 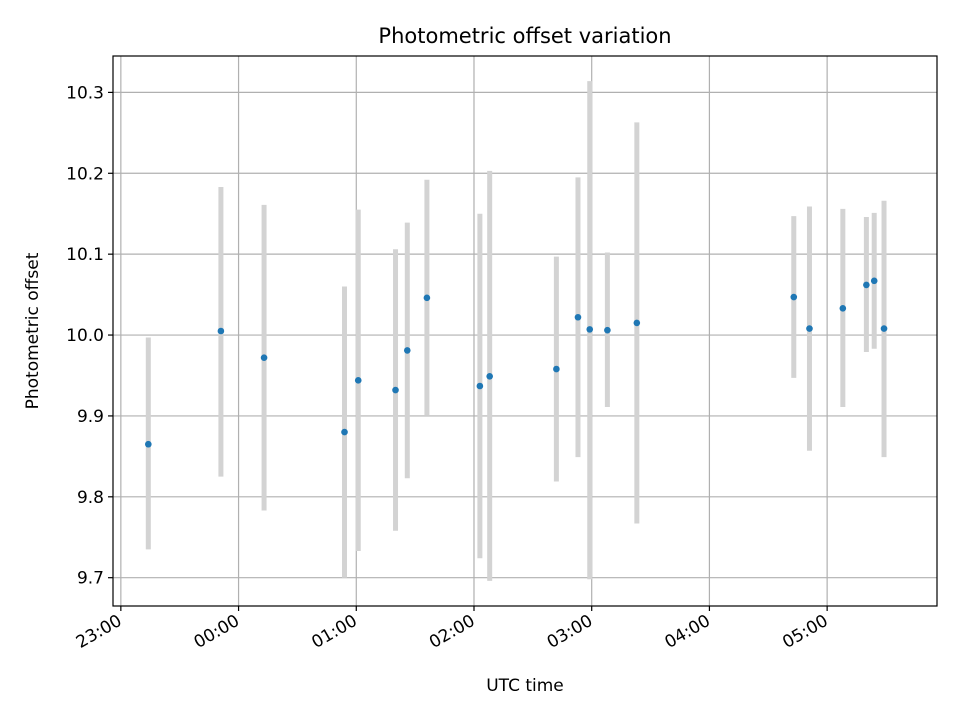 I want to click on y-axis-label: Photometric offset, so click(x=33, y=330).